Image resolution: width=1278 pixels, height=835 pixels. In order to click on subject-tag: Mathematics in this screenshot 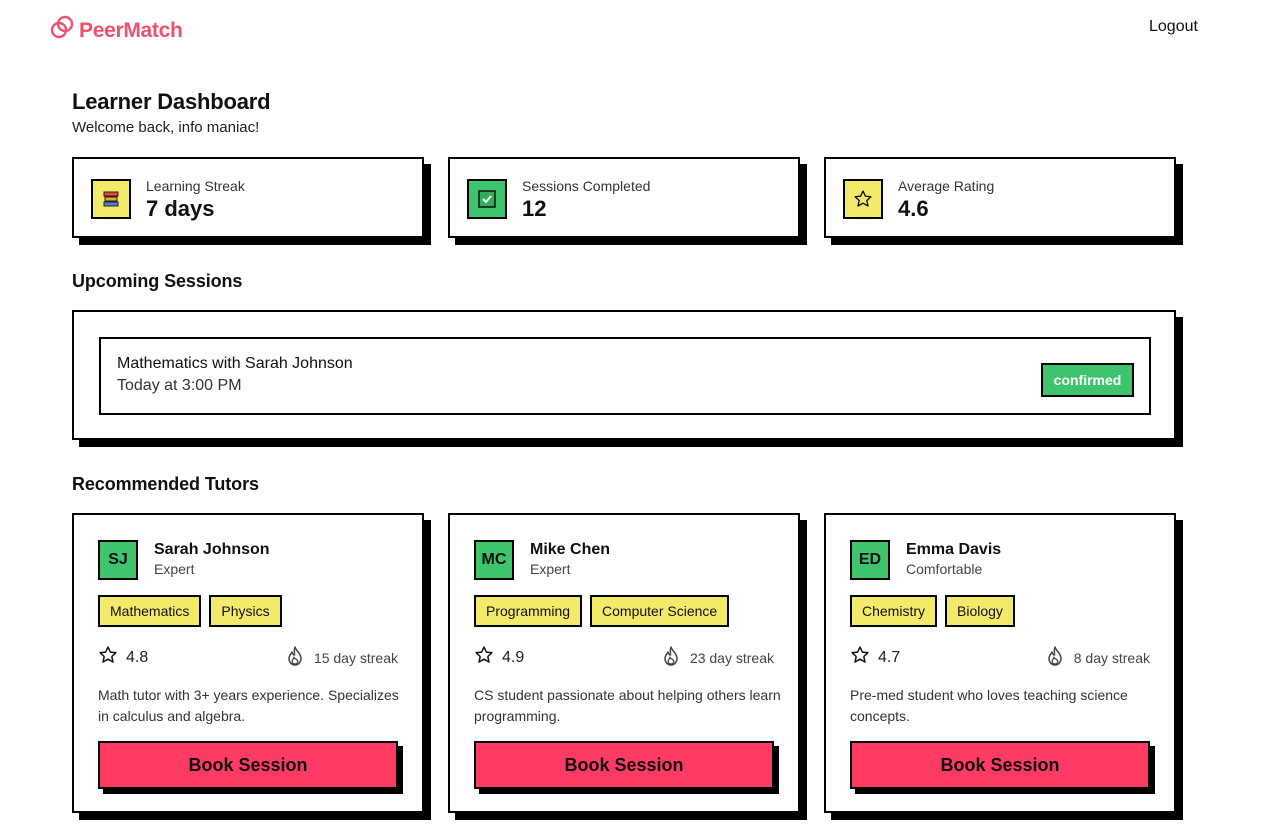, I will do `click(150, 611)`.